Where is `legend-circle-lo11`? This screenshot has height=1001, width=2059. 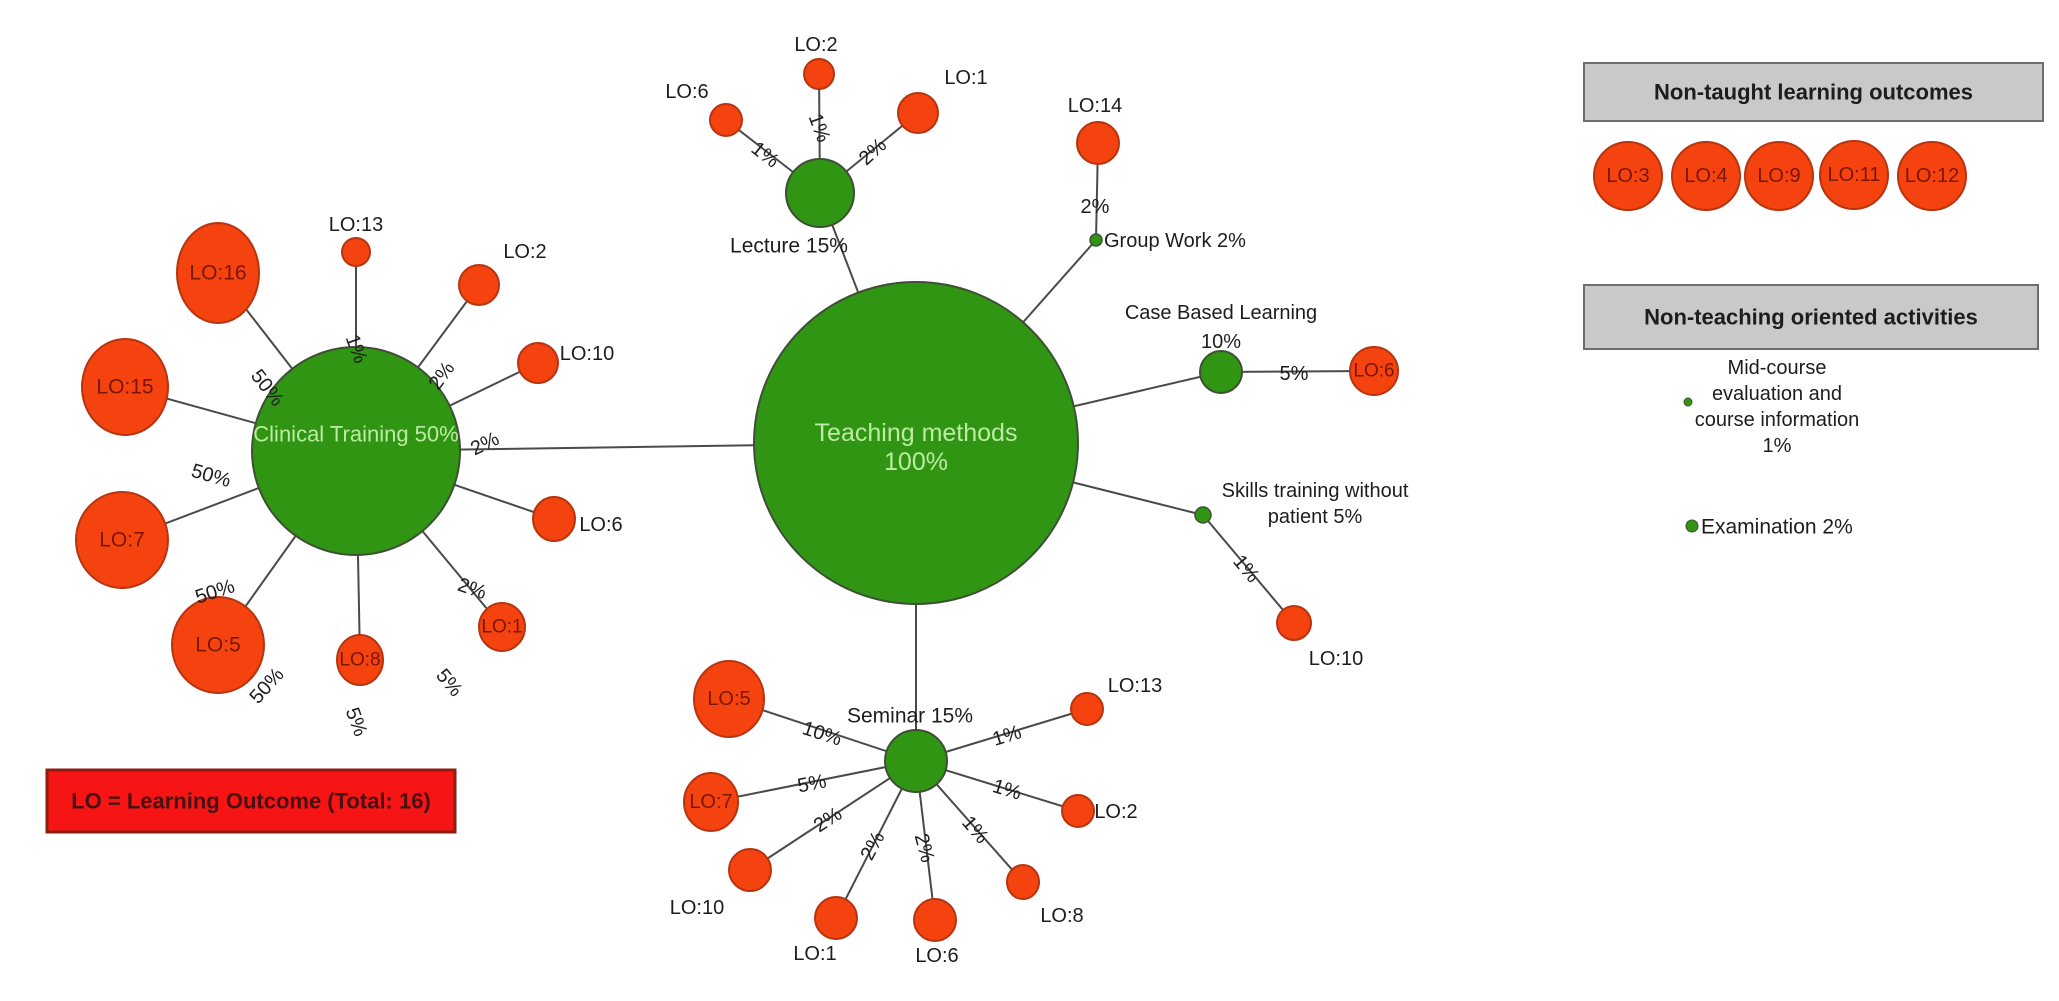
legend-circle-lo11 is located at coordinates (1854, 175).